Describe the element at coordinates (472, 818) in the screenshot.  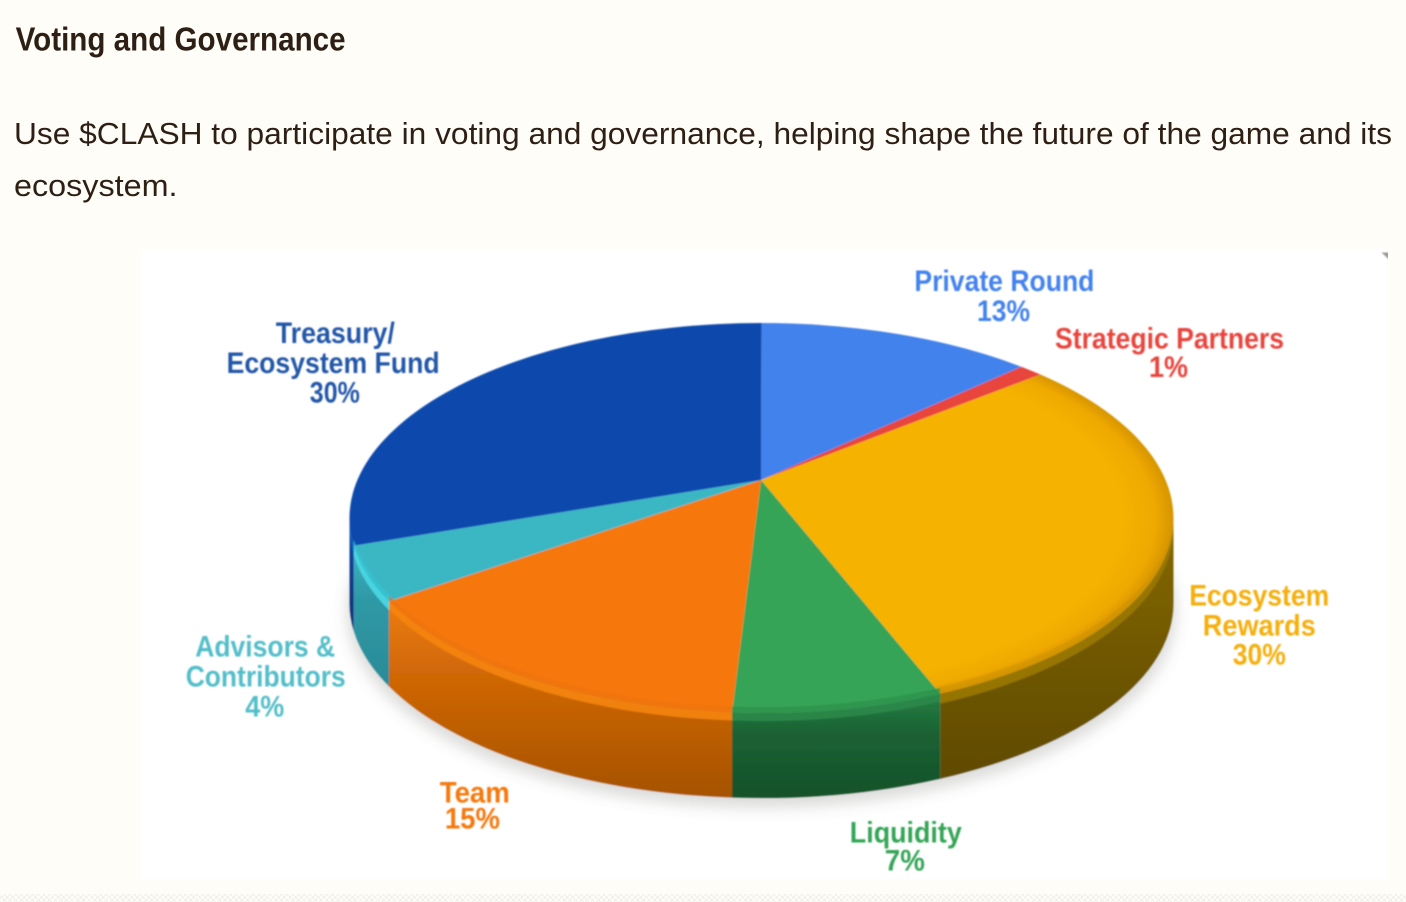
I see `svg-text: 15%` at that location.